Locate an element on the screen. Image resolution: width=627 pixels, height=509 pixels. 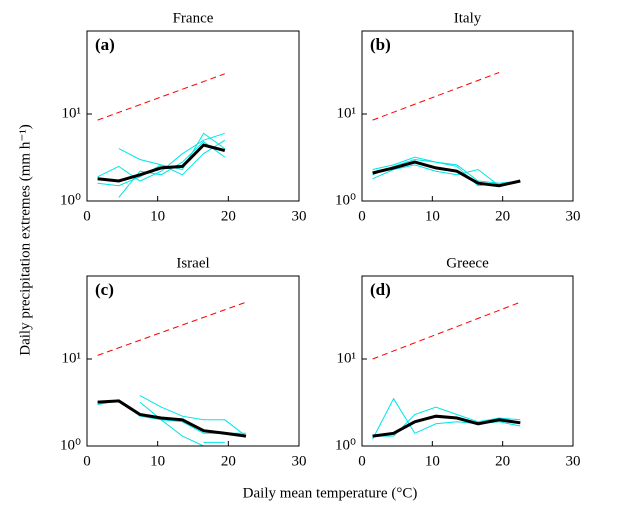
x-axis-label: Daily mean temperature (°C) is located at coordinates (330, 493).